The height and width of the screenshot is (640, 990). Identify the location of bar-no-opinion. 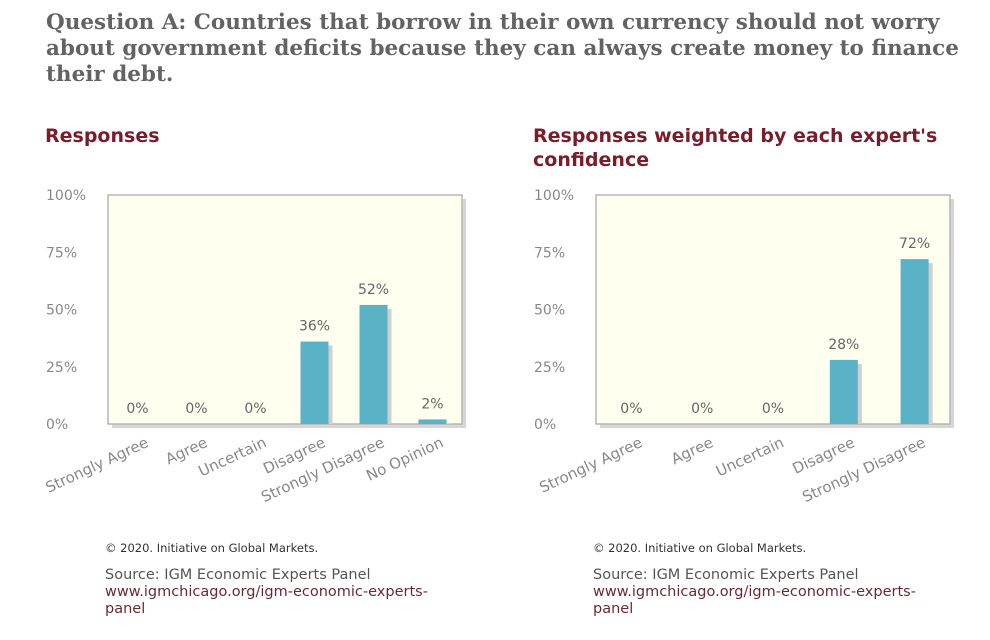
(432, 421).